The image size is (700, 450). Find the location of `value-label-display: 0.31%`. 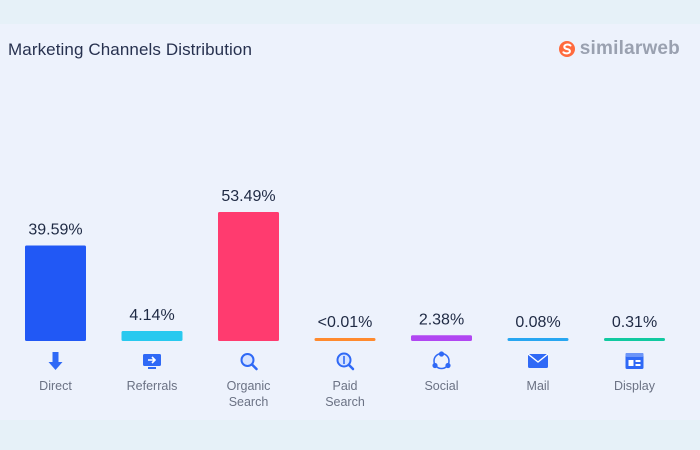

value-label-display: 0.31% is located at coordinates (634, 322).